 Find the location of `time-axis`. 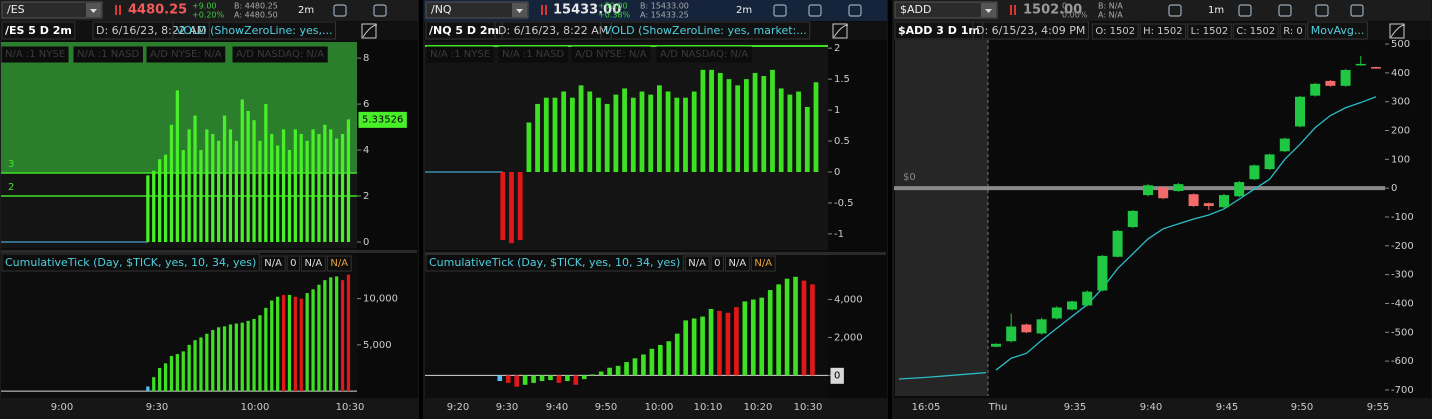

time-axis is located at coordinates (655, 408).